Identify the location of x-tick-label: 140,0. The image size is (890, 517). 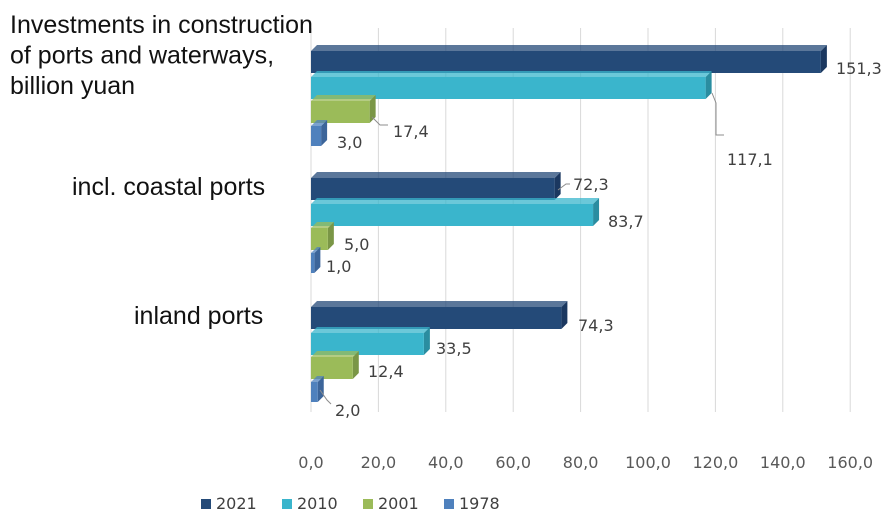
(783, 462).